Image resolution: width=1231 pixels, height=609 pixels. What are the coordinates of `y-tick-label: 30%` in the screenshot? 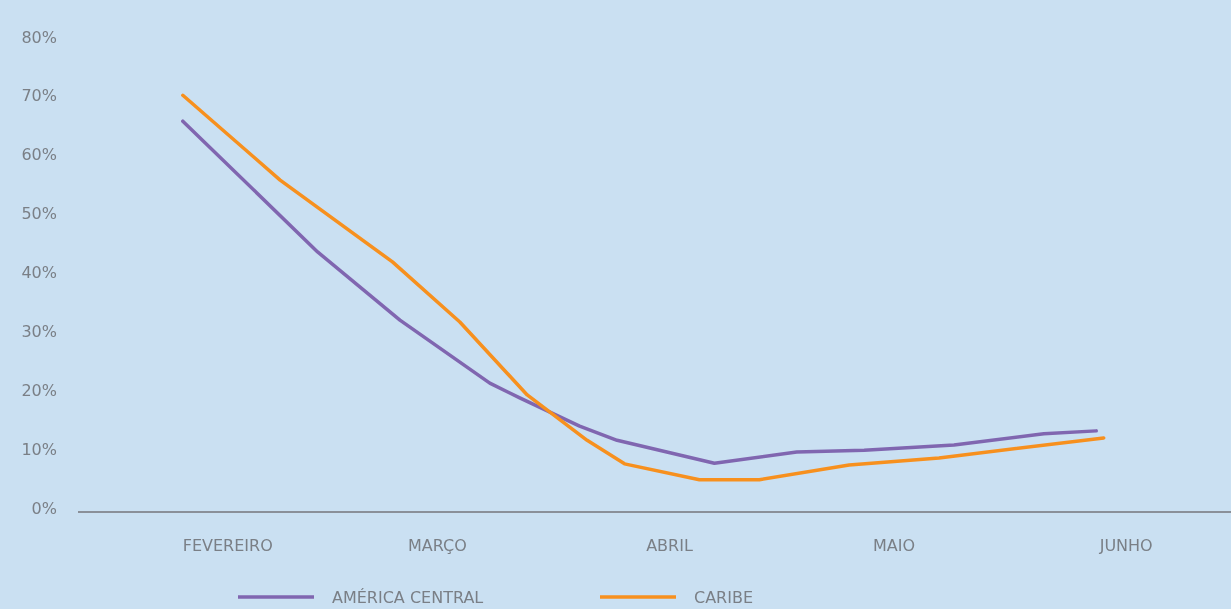 It's located at (39, 331).